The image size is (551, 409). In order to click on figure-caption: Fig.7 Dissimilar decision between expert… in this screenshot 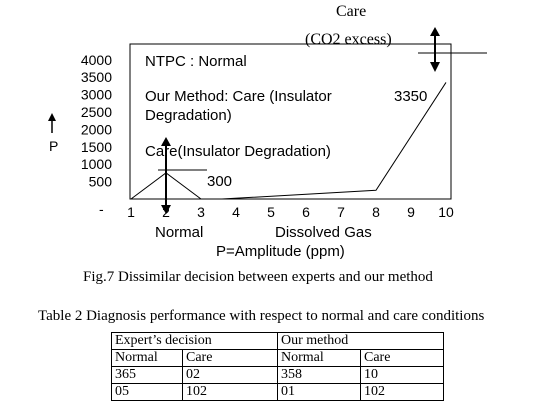, I will do `click(258, 277)`.